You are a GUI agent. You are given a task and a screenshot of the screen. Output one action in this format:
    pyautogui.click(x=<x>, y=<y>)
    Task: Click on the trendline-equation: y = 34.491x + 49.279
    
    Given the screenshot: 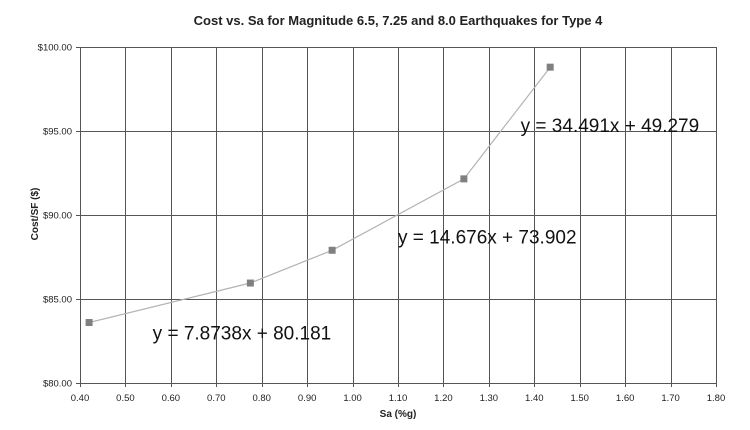 What is the action you would take?
    pyautogui.click(x=610, y=126)
    